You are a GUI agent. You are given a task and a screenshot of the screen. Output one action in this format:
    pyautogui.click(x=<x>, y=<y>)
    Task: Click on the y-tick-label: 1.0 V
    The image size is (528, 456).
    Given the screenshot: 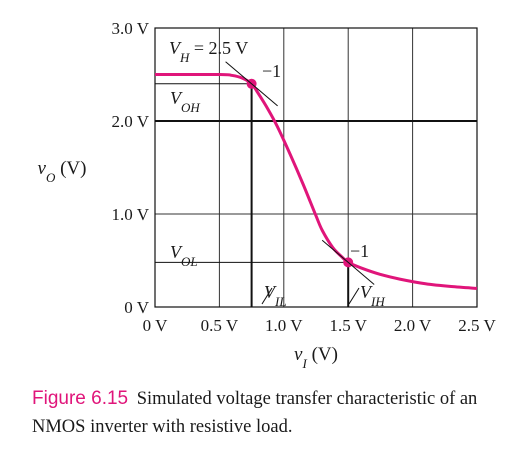 What is the action you would take?
    pyautogui.click(x=131, y=214)
    